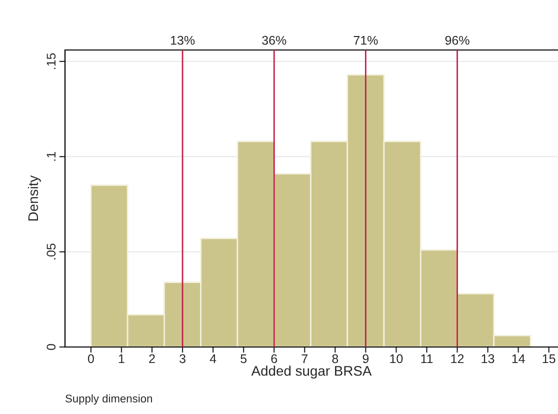 Image resolution: width=558 pixels, height=414 pixels. What do you see at coordinates (366, 40) in the screenshot?
I see `annotation: 71%` at bounding box center [366, 40].